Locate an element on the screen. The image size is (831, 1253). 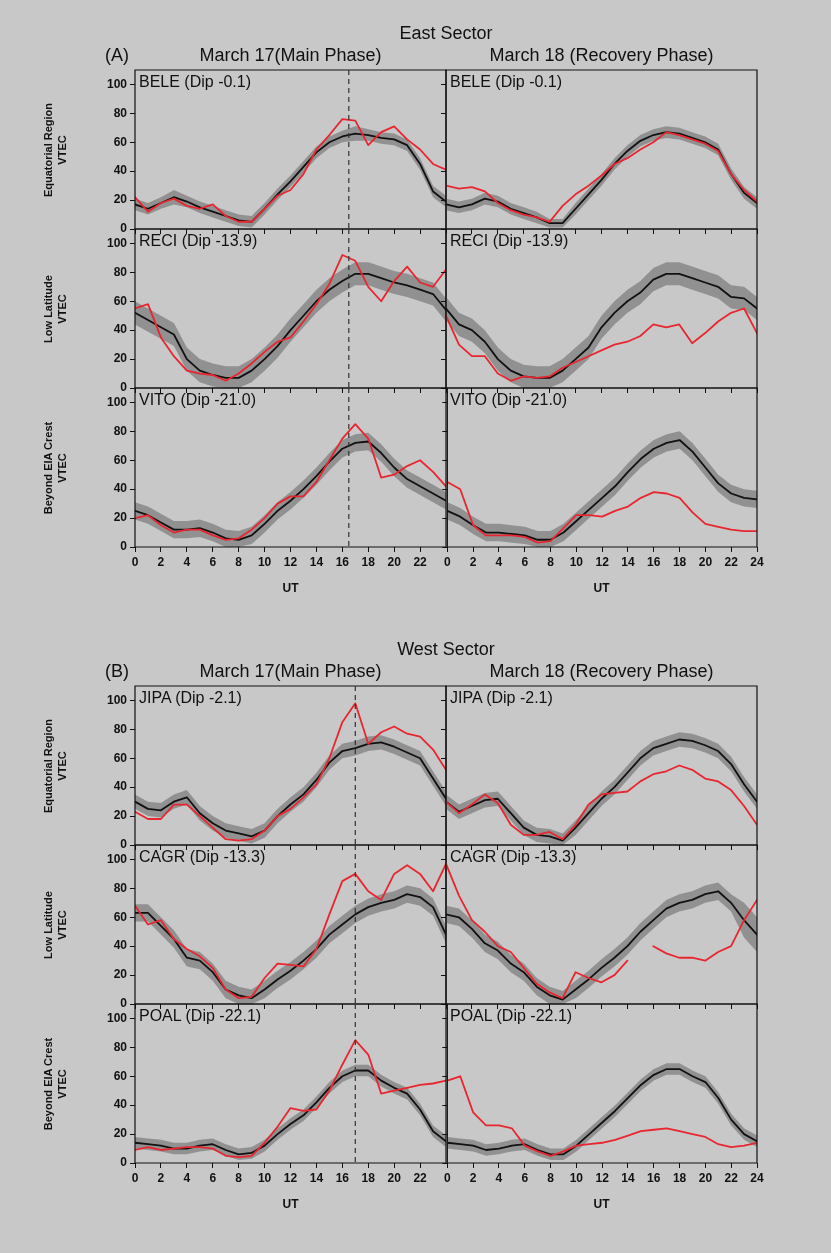
y-axis-title: Low Latitude VTEC is located at coordinates (55, 308).